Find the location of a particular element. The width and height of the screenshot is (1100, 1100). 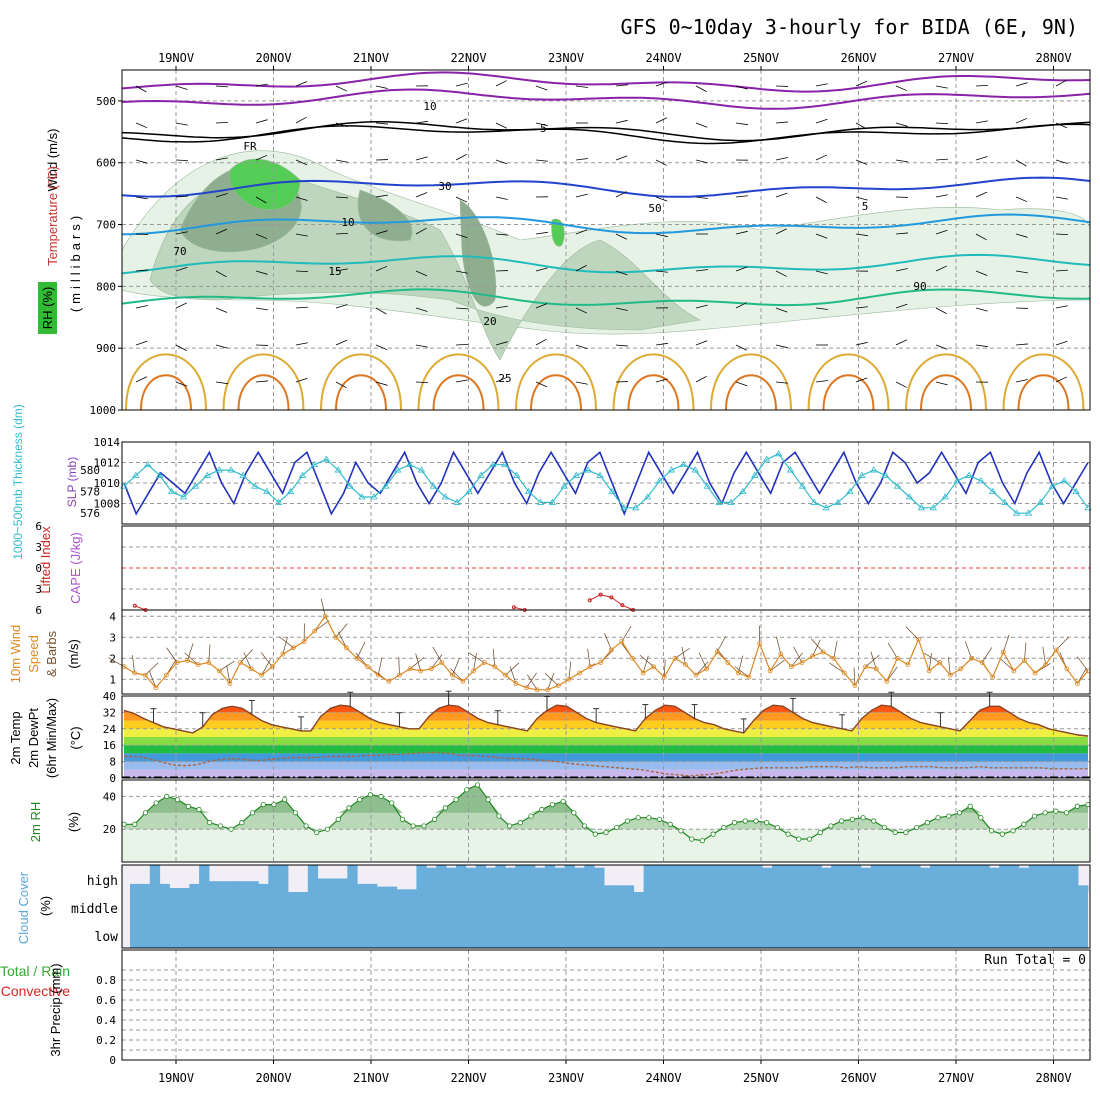

wind10-tick-label: 1 is located at coordinates (112, 679).